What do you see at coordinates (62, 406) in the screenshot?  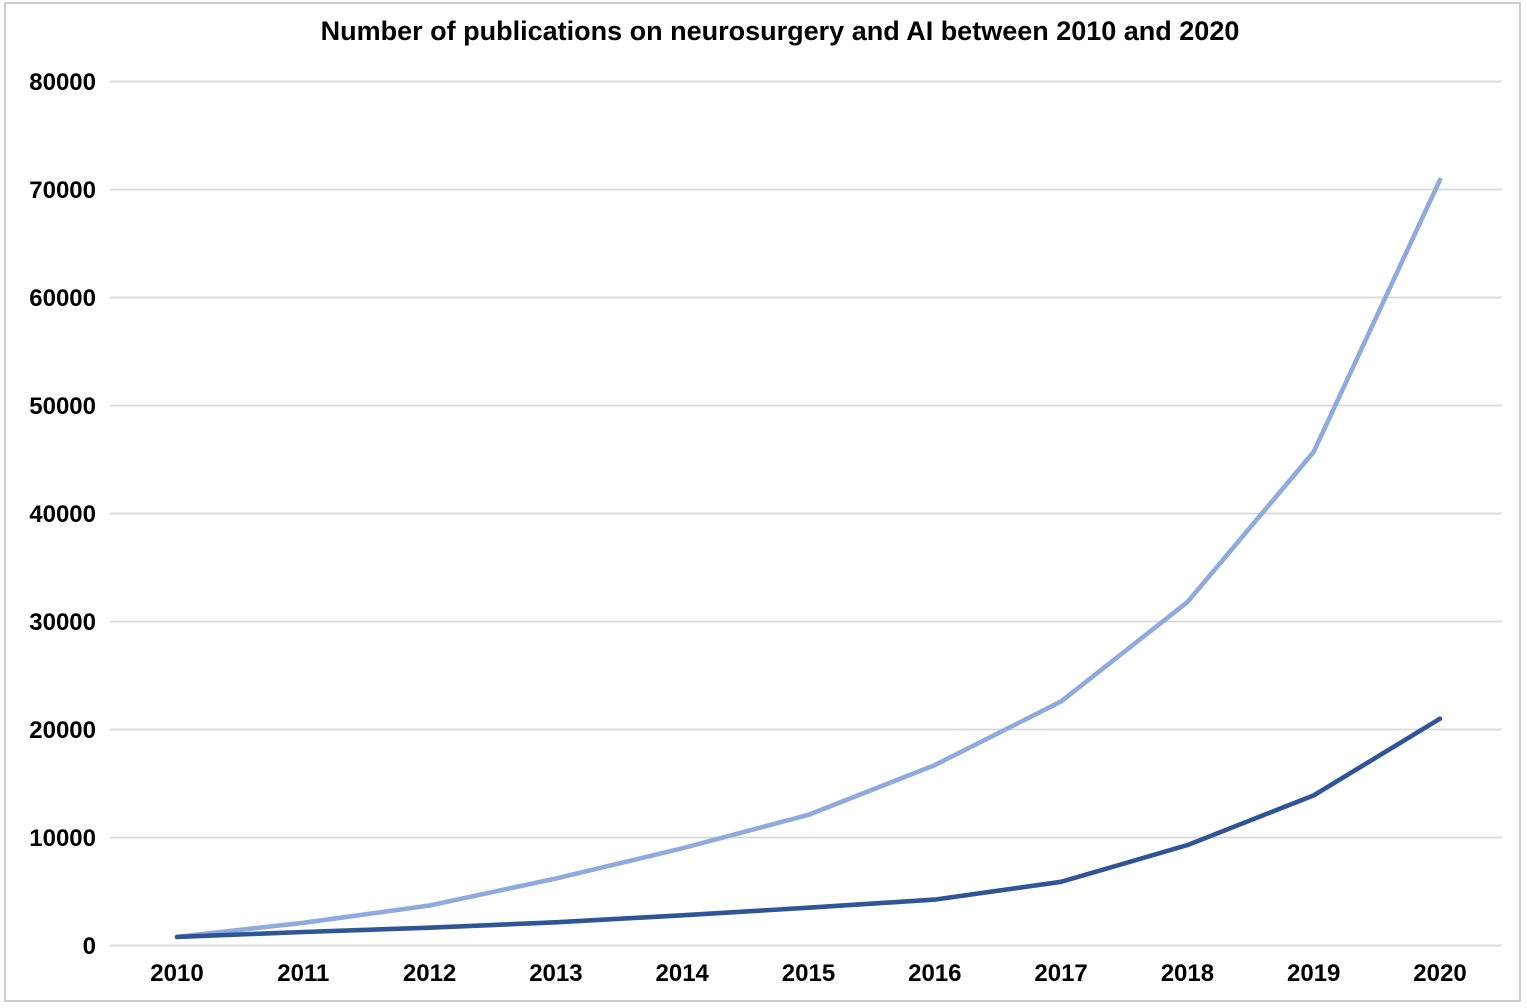 I see `y-tick-label: 50000` at bounding box center [62, 406].